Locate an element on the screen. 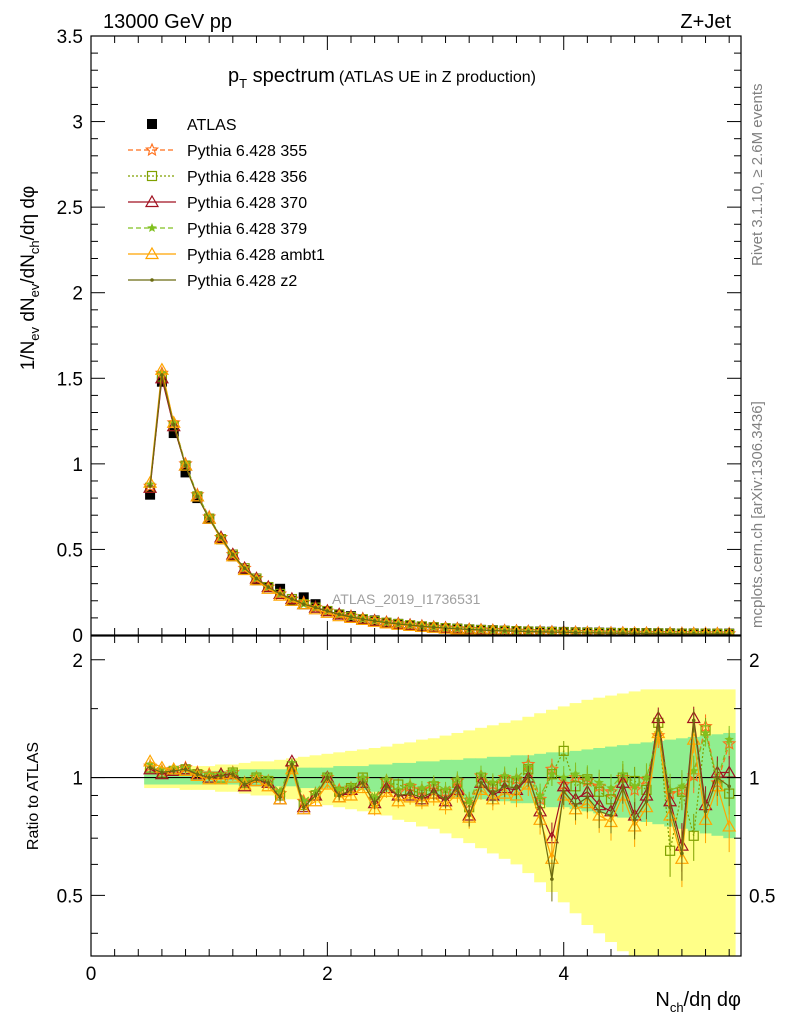 The width and height of the screenshot is (786, 1024). legend-entry: Pythia 6.428 379 is located at coordinates (217, 229).